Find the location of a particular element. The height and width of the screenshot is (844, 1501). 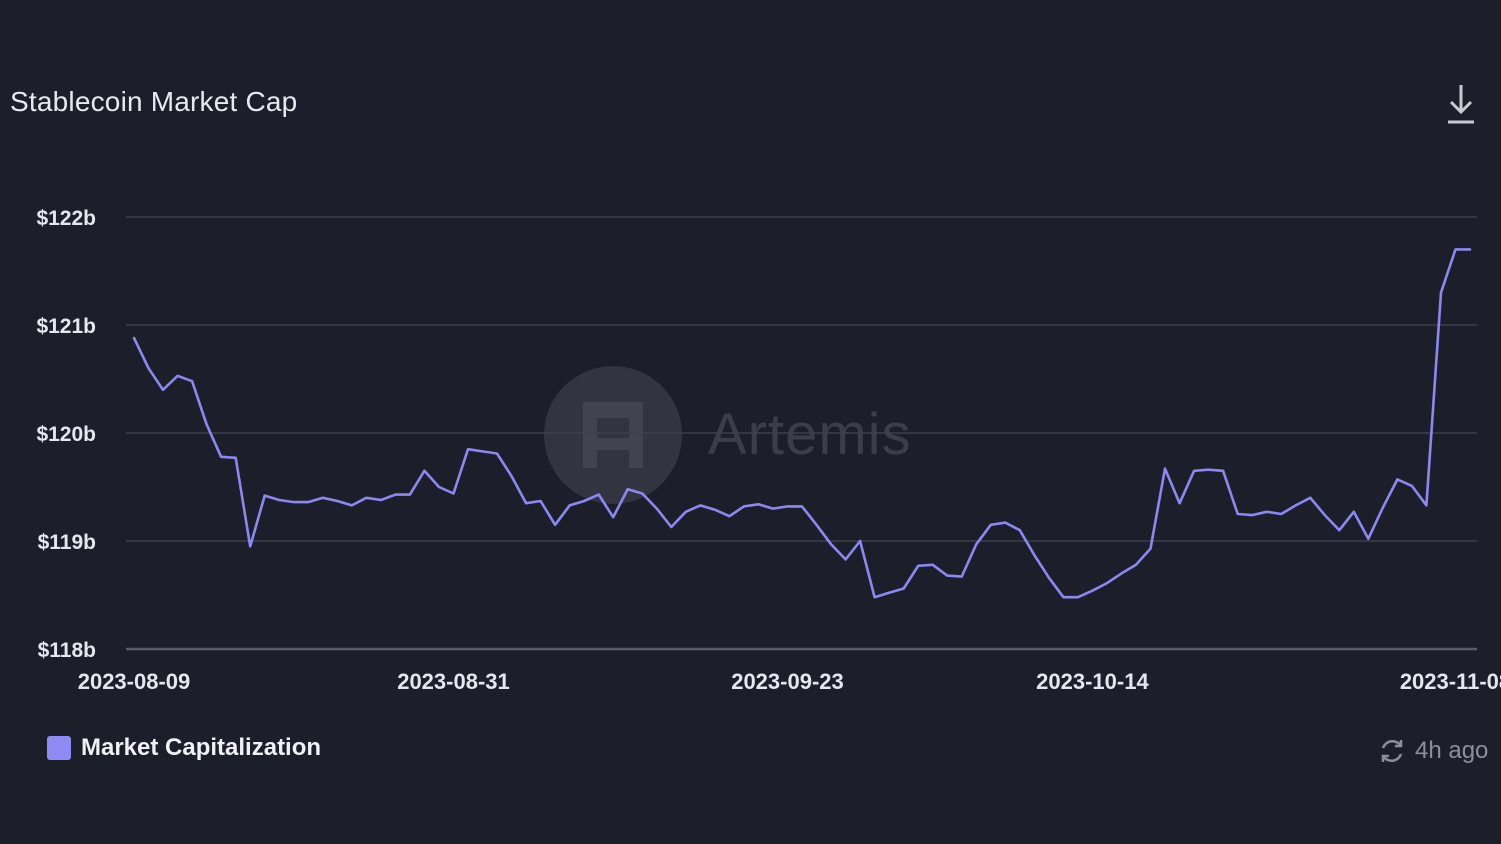

artemis-watermark: Artemis is located at coordinates (728, 435).